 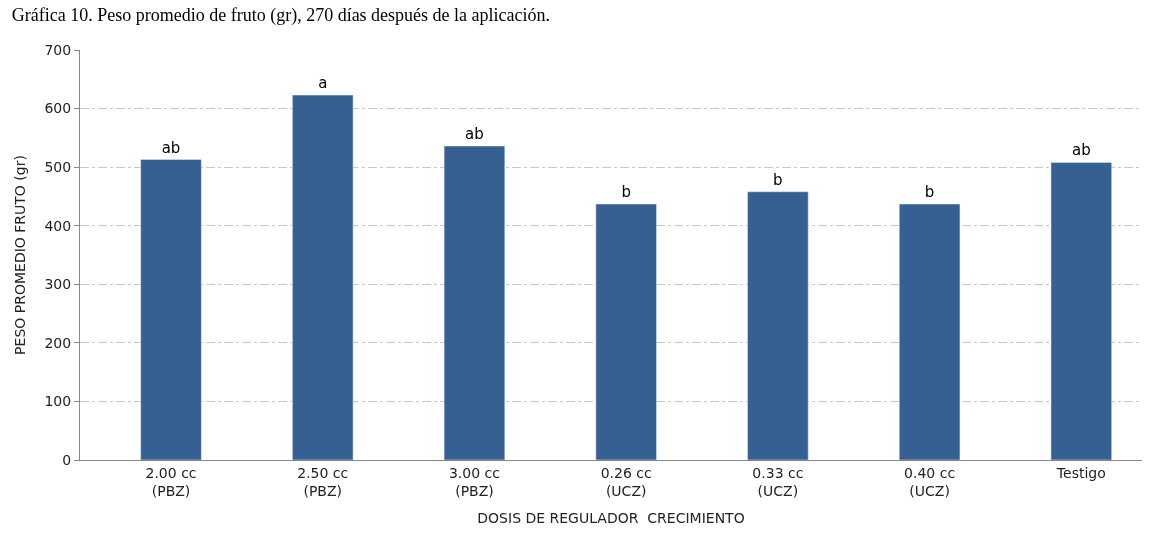 I want to click on y-tick-label: 300, so click(x=58, y=284).